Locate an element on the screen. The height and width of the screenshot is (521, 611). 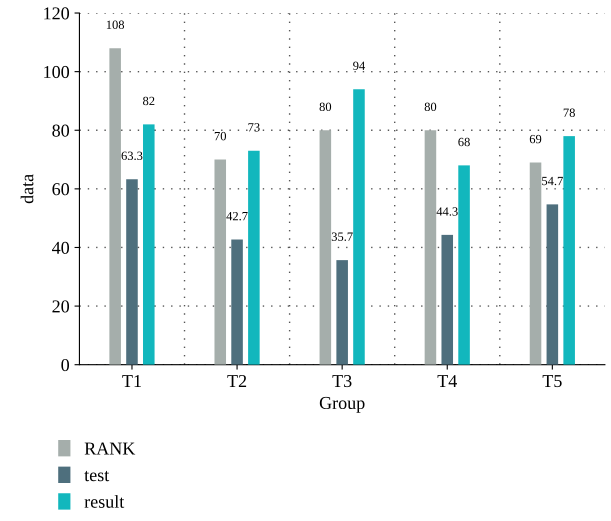
data-label: 69 is located at coordinates (536, 139).